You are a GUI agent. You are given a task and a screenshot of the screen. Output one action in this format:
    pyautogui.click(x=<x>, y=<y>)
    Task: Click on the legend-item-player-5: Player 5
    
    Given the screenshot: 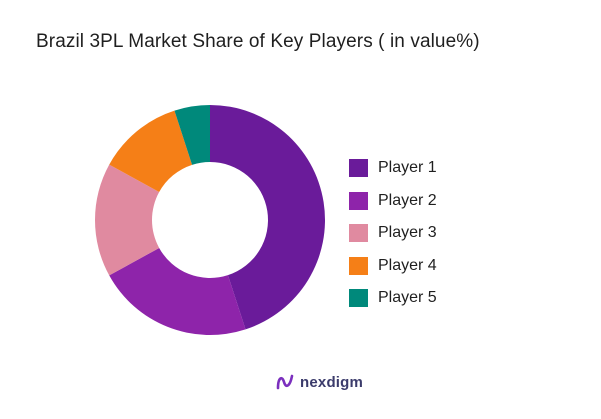 What is the action you would take?
    pyautogui.click(x=393, y=298)
    